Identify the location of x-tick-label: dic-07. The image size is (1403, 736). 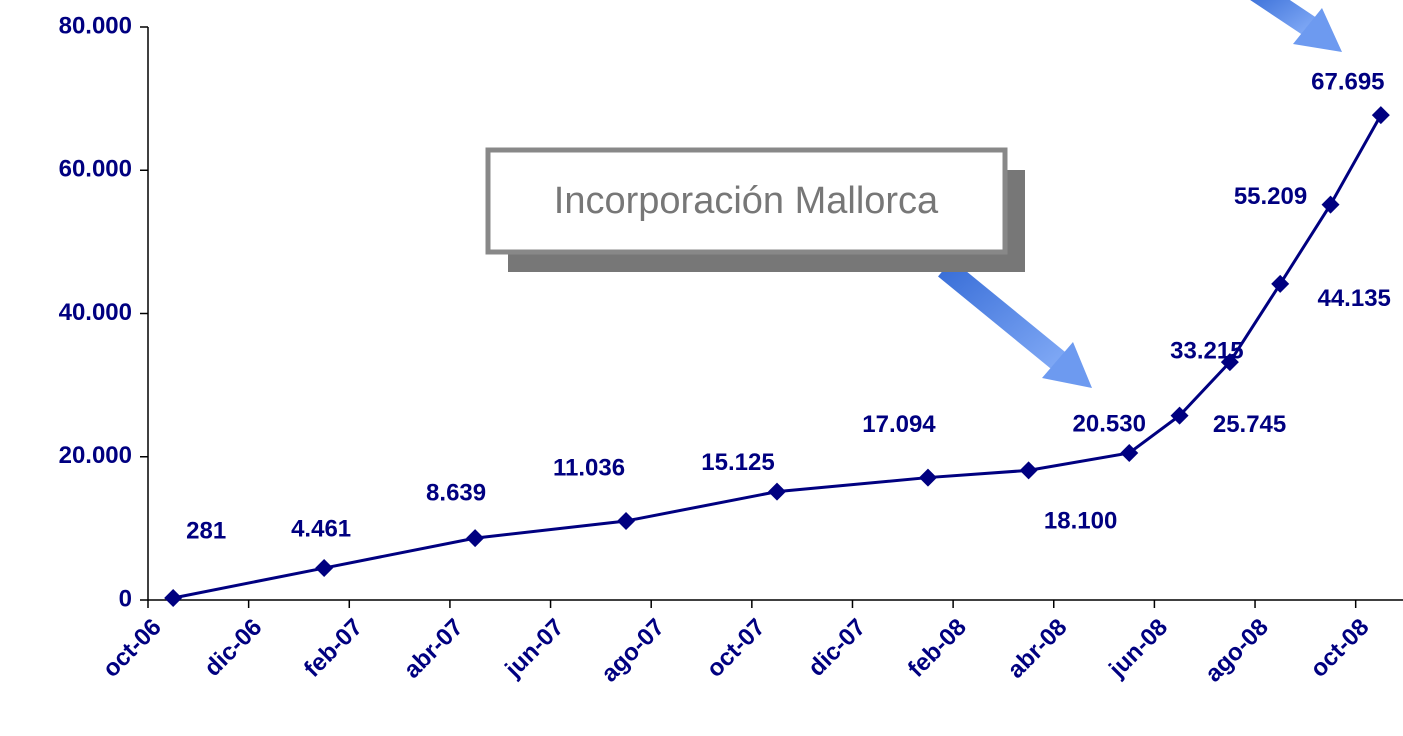
(837, 648).